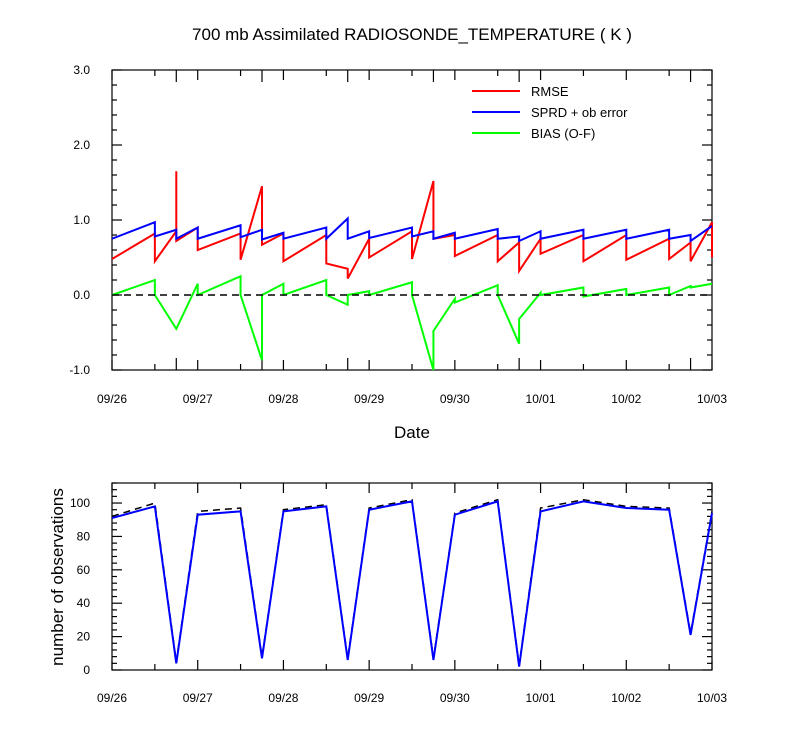  What do you see at coordinates (455, 698) in the screenshot?
I see `bottom-x-tick-label: 09/30` at bounding box center [455, 698].